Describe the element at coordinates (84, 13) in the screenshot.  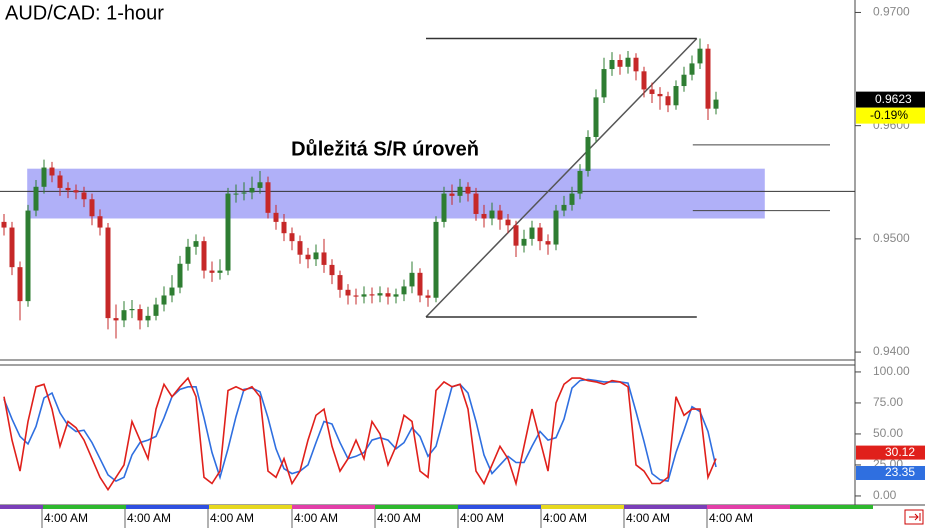
I see `chart-title: AUD/CAD: 1-hour` at that location.